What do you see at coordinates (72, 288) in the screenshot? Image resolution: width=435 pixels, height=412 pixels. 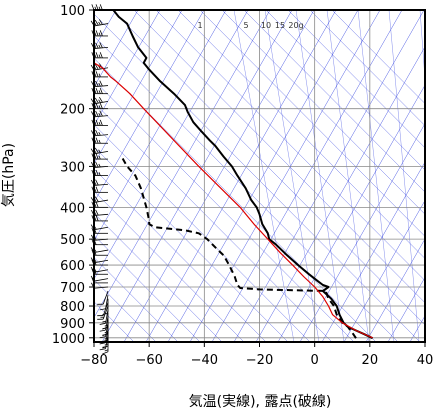 I see `y-tick-label: 700` at bounding box center [72, 288].